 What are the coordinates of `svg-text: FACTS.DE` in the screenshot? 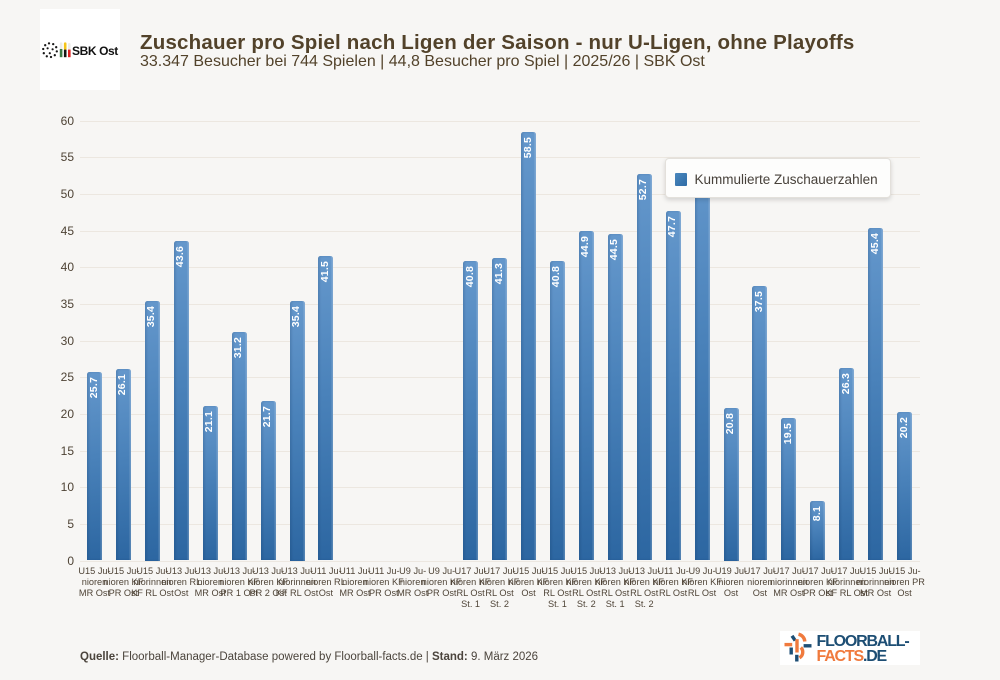 It's located at (852, 656).